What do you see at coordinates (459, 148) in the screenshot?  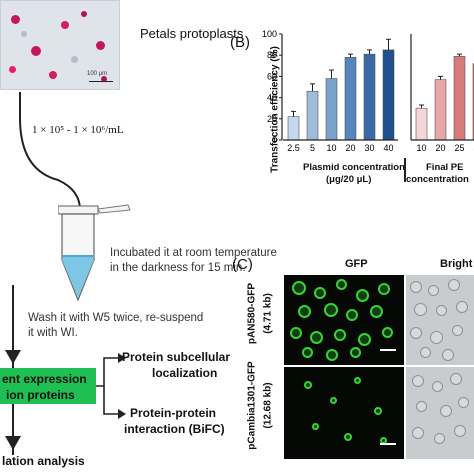 I see `x-tick-label: 25` at bounding box center [459, 148].